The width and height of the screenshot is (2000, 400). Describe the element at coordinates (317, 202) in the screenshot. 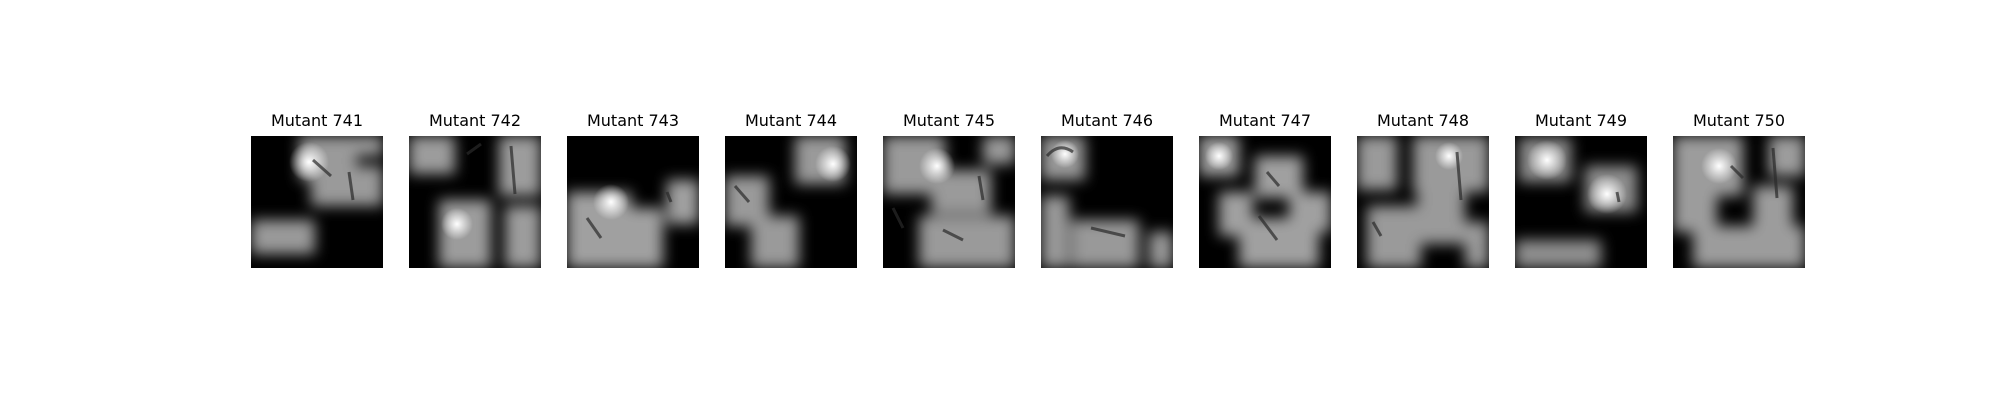

I see `mutant-741-image` at that location.